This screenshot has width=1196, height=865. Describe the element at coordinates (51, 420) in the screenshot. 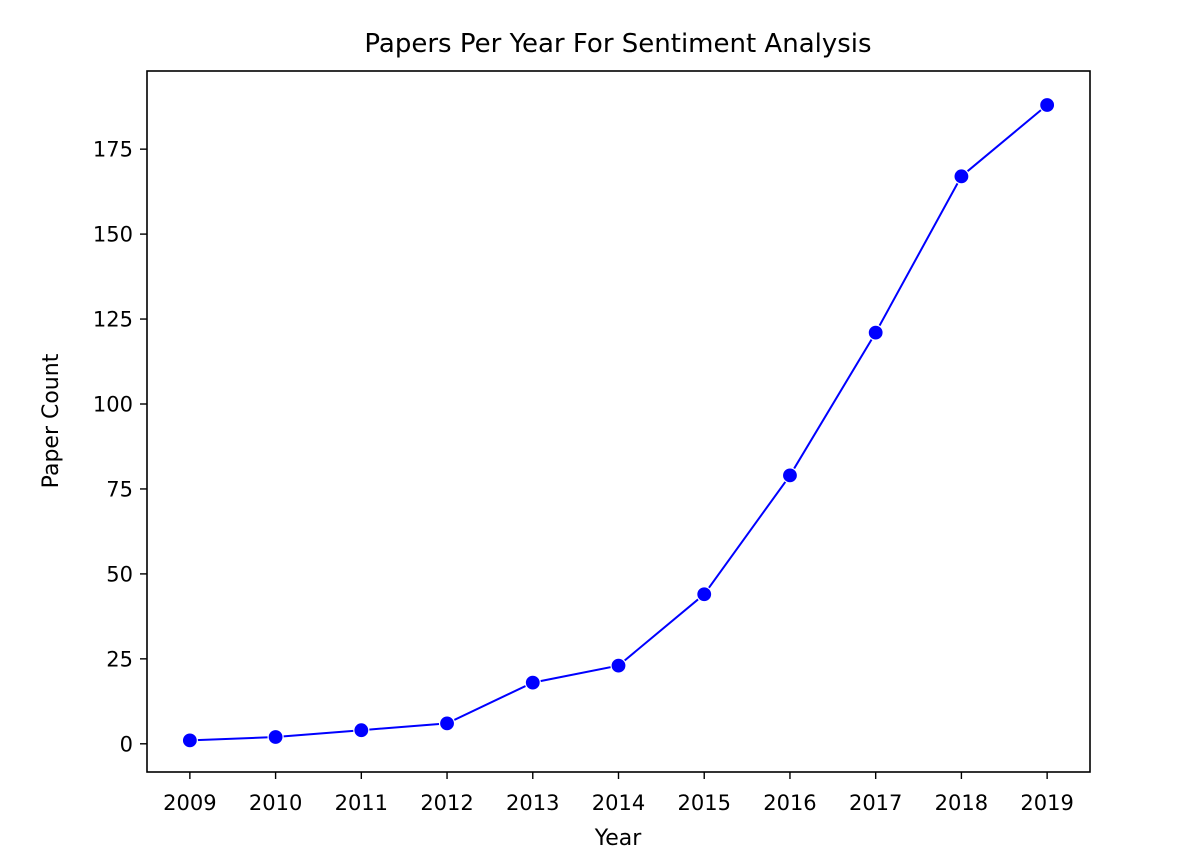

I see `y-axis-label: Paper Count` at that location.